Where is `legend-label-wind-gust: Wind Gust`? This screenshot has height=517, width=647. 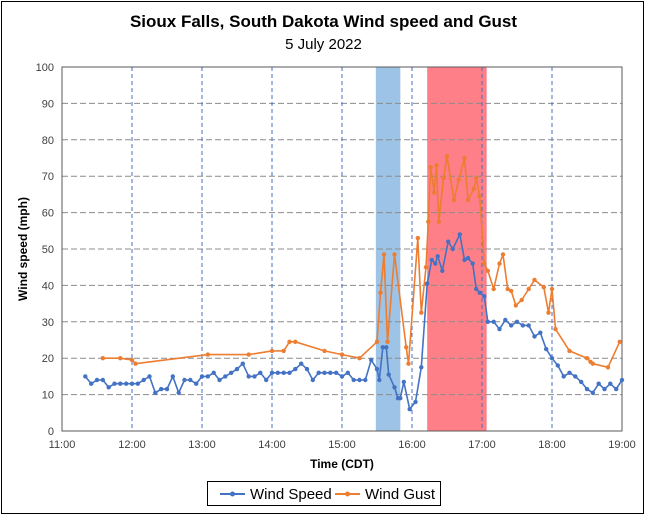 legend-label-wind-gust: Wind Gust is located at coordinates (400, 494).